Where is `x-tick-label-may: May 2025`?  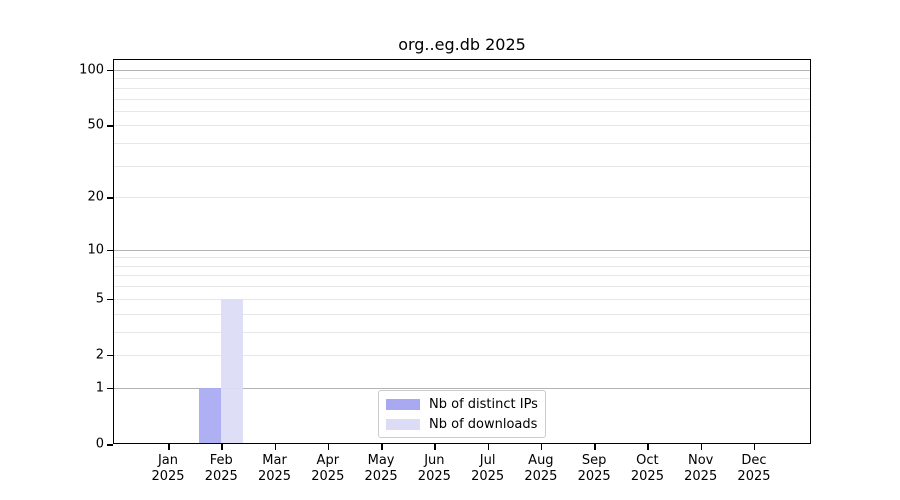 x-tick-label-may: May 2025 is located at coordinates (381, 468).